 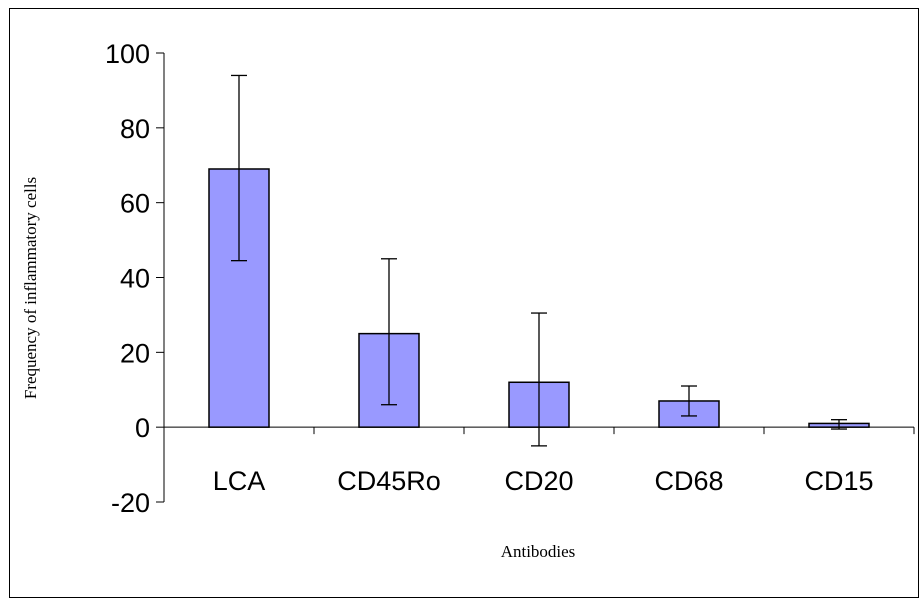 I want to click on y-tick-label: -20, so click(x=130, y=503).